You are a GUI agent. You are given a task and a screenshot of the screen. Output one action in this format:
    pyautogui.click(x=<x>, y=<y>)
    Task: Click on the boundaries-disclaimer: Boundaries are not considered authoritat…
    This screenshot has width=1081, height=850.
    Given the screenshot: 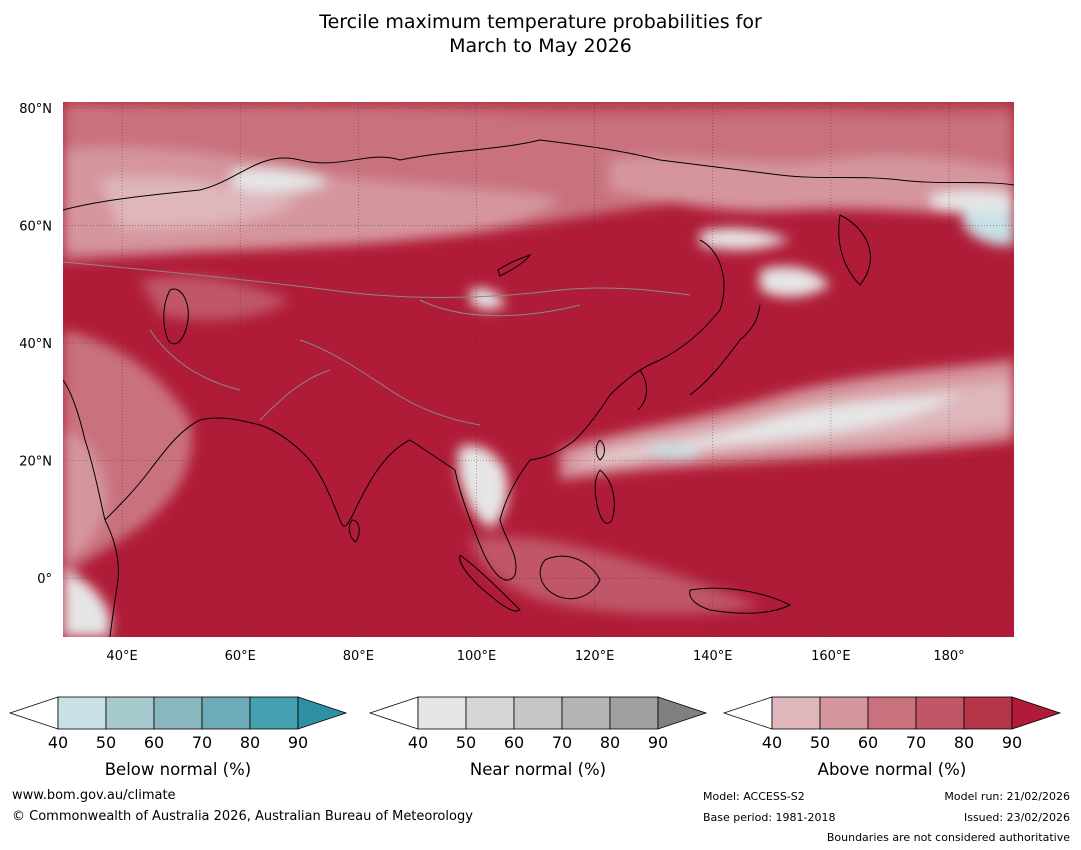 What is the action you would take?
    pyautogui.click(x=948, y=837)
    